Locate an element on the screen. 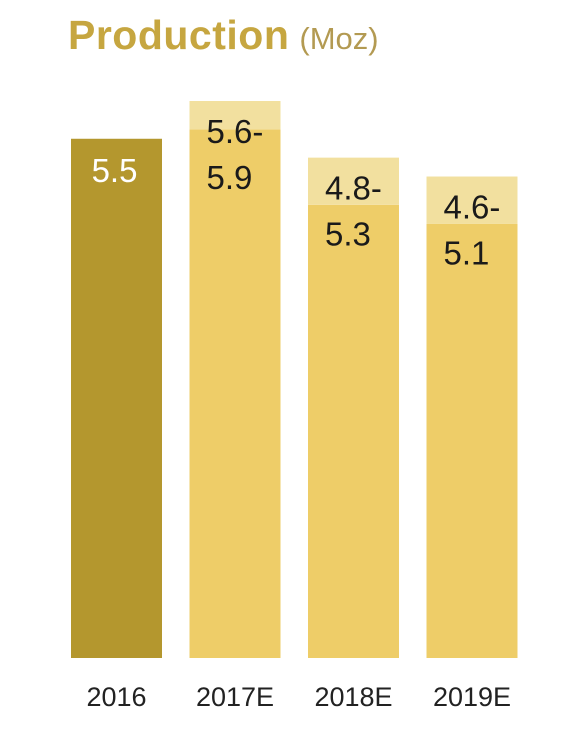 This screenshot has width=580, height=739. value-label-2018e-line-1: 4.8- is located at coordinates (353, 188).